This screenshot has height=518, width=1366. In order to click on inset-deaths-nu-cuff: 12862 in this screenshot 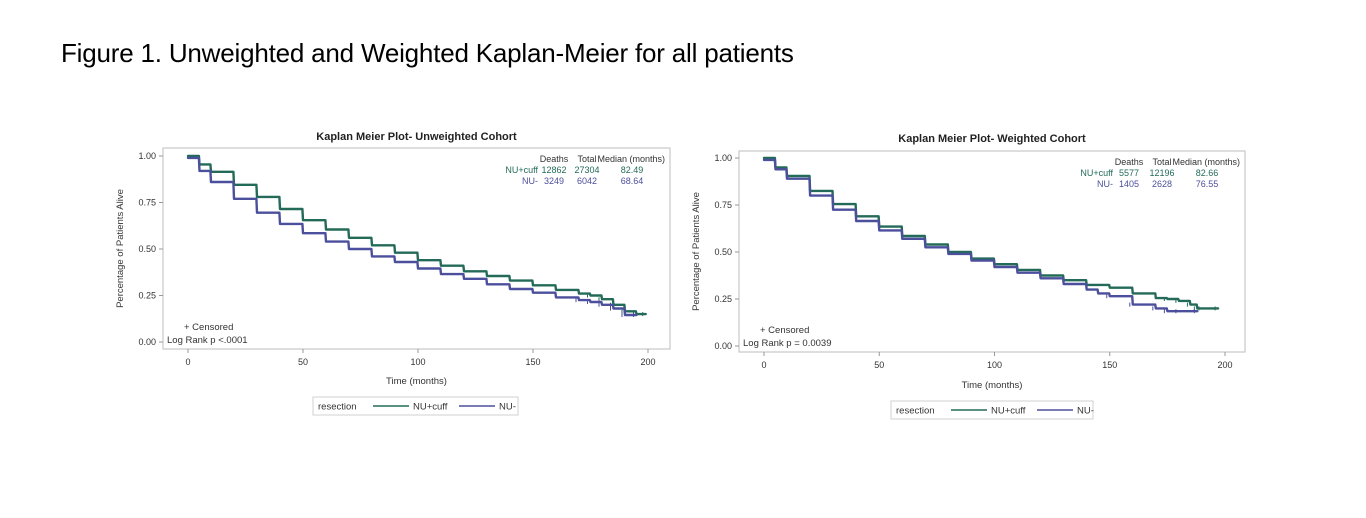, I will do `click(553, 170)`.